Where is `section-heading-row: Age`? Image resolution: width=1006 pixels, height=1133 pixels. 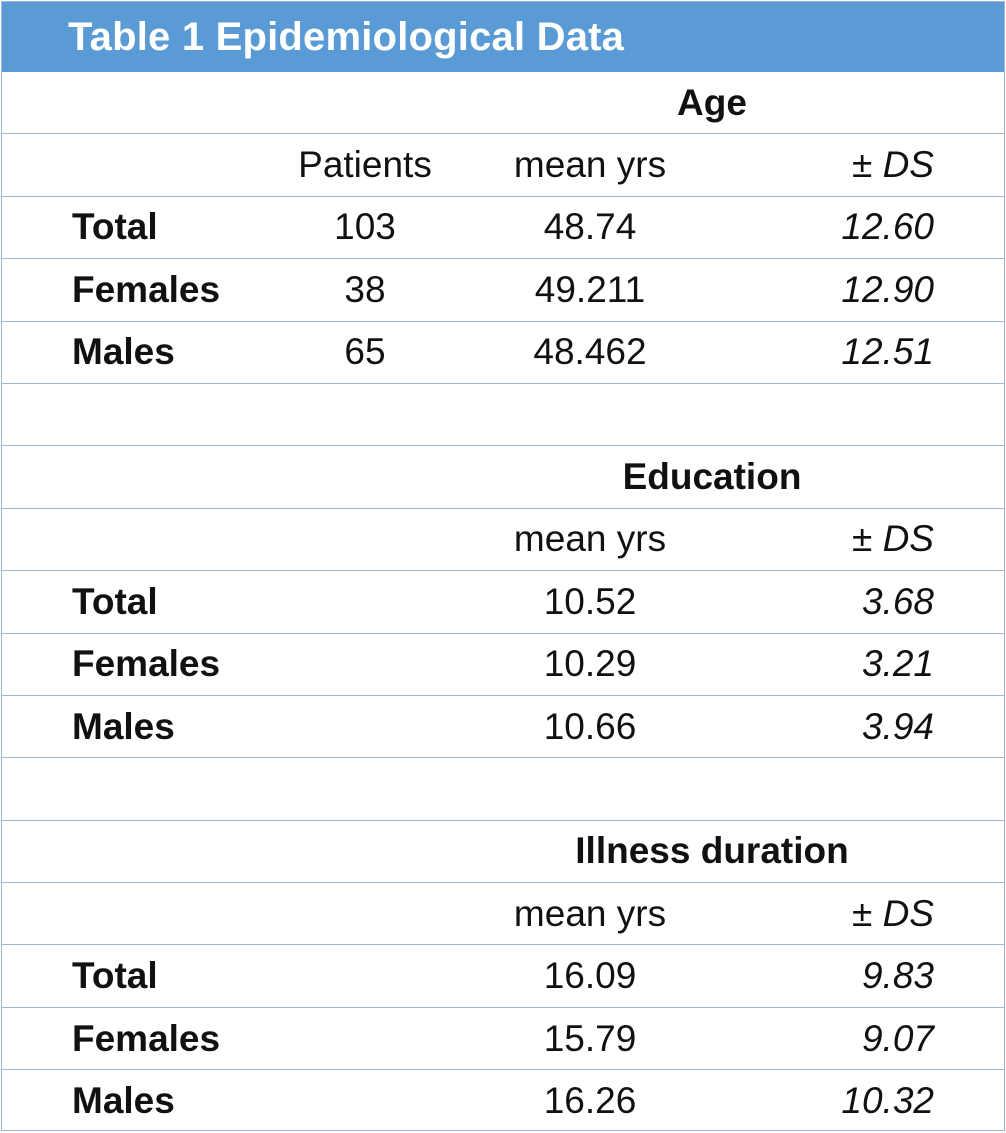
section-heading-row: Age is located at coordinates (503, 103).